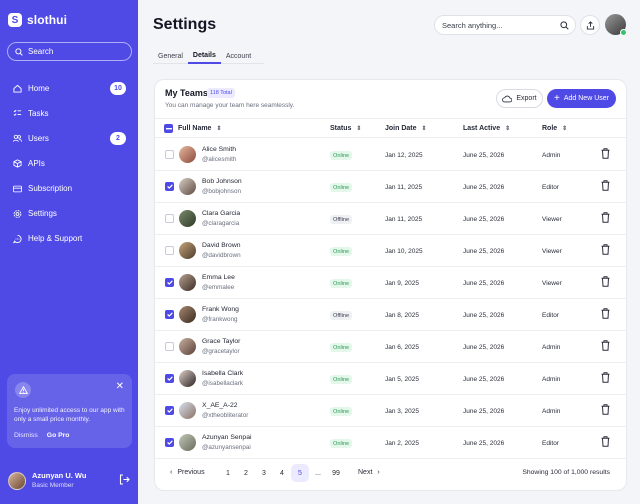 The image size is (640, 504). I want to click on tab-general: General, so click(170, 56).